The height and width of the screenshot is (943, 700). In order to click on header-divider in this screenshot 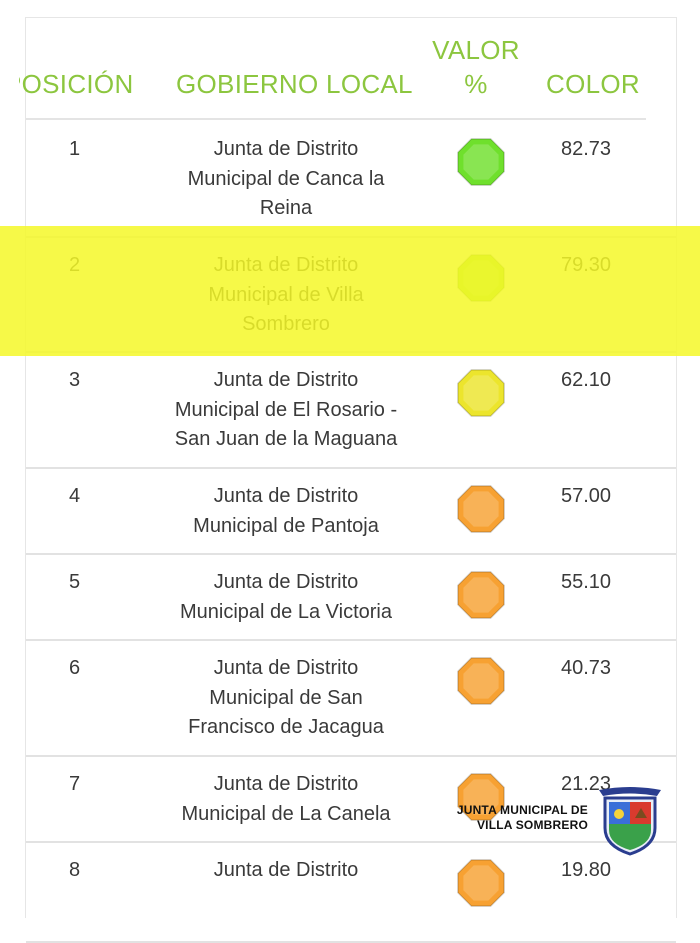, I will do `click(336, 119)`.